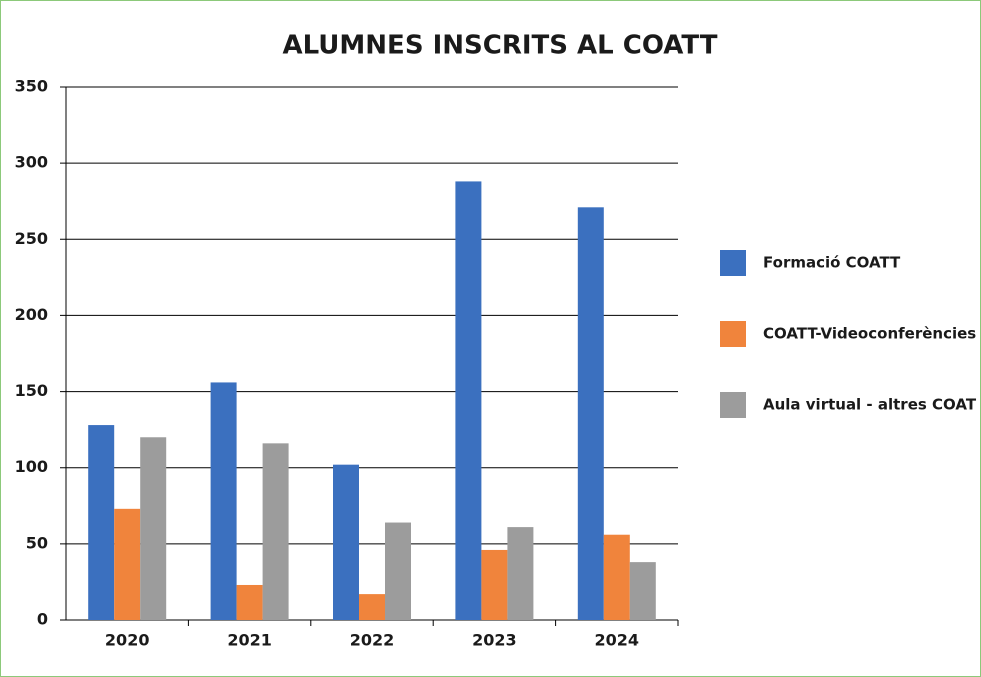 This screenshot has width=981, height=677. What do you see at coordinates (617, 640) in the screenshot?
I see `x-tick-label: 2024` at bounding box center [617, 640].